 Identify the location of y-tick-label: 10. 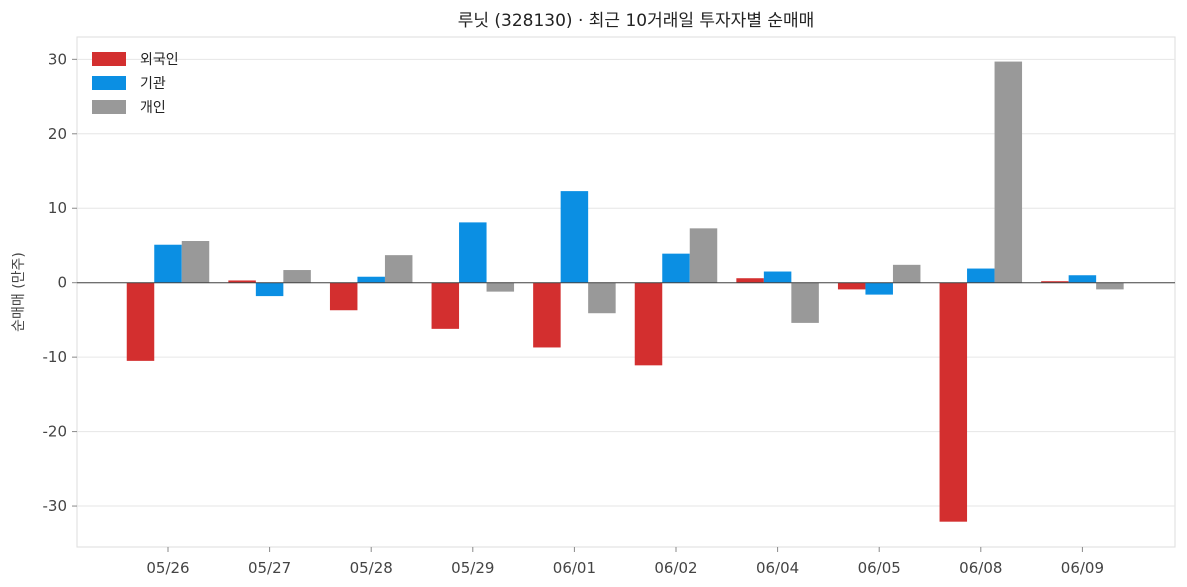
(57, 208).